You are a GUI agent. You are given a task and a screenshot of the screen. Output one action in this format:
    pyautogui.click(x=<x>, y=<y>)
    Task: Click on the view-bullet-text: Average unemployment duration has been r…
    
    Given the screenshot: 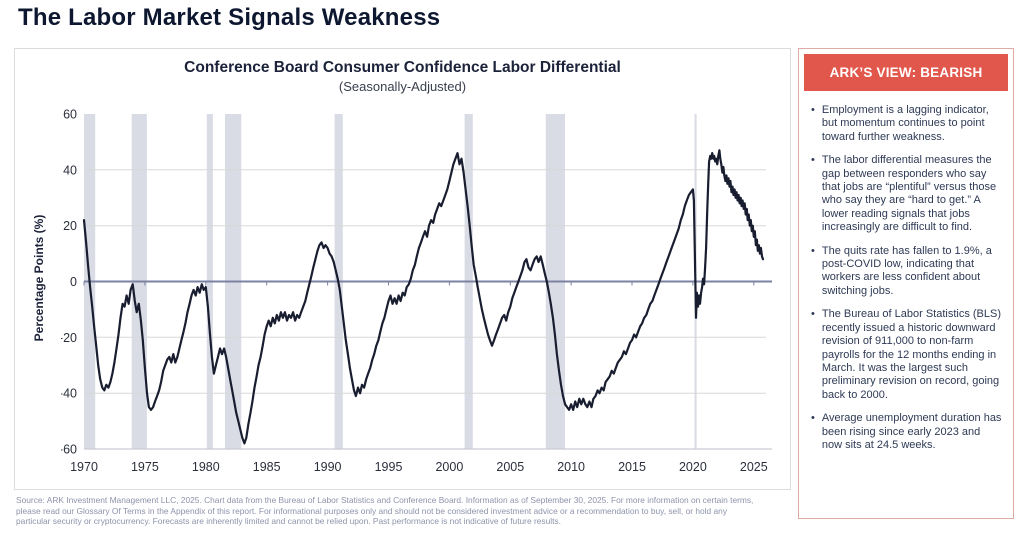 What is the action you would take?
    pyautogui.click(x=911, y=431)
    